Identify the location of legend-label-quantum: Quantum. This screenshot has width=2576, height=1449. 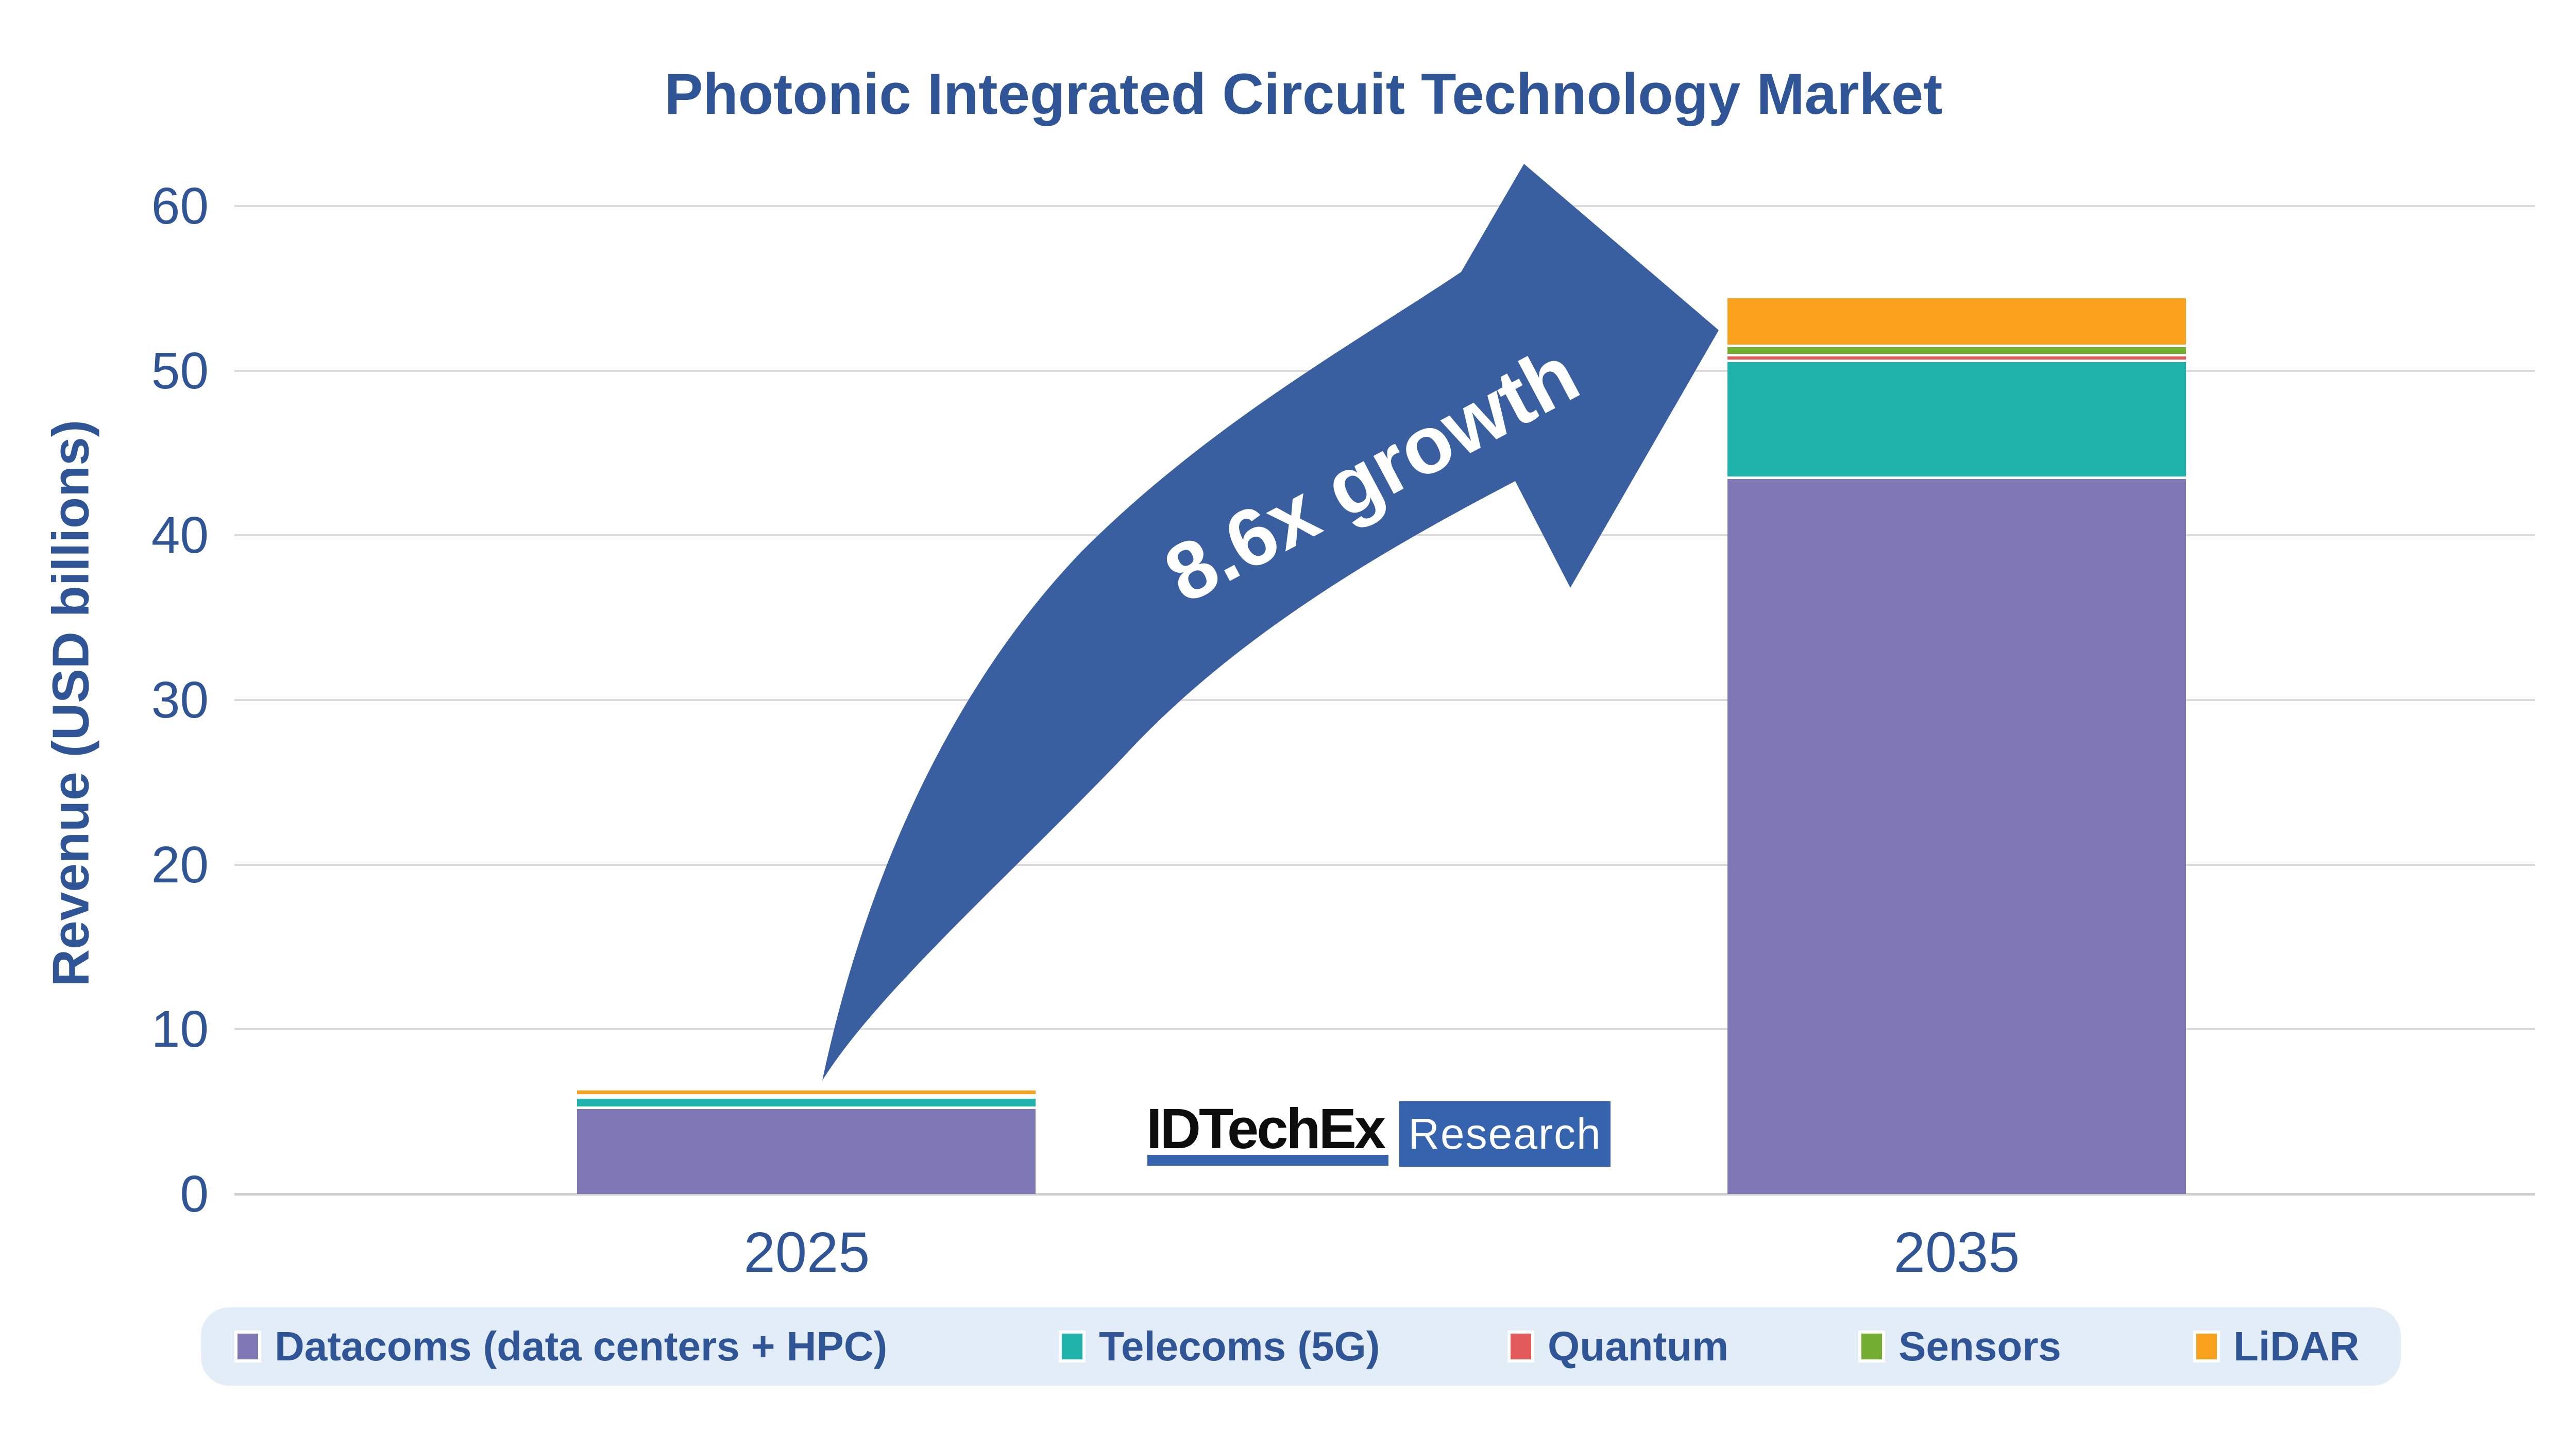
(1638, 1346).